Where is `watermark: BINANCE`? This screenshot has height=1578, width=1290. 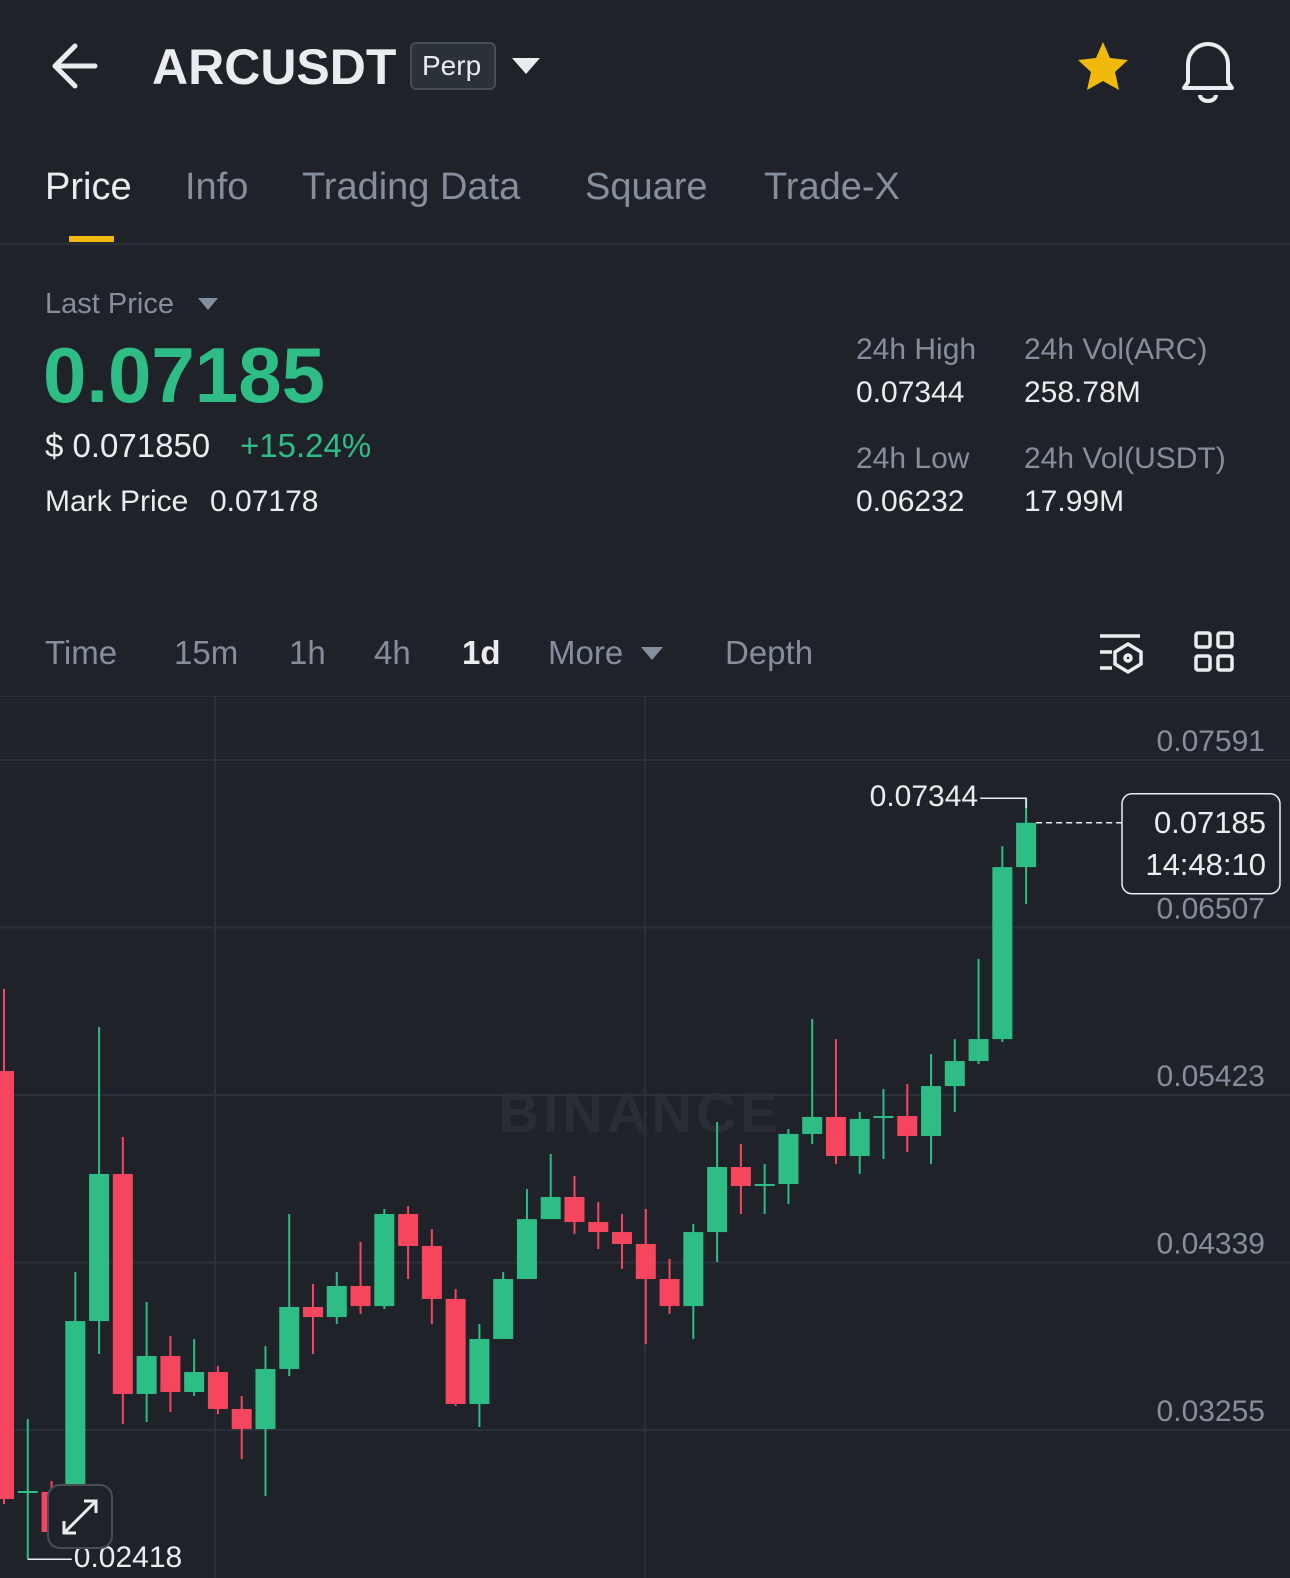 watermark: BINANCE is located at coordinates (639, 1112).